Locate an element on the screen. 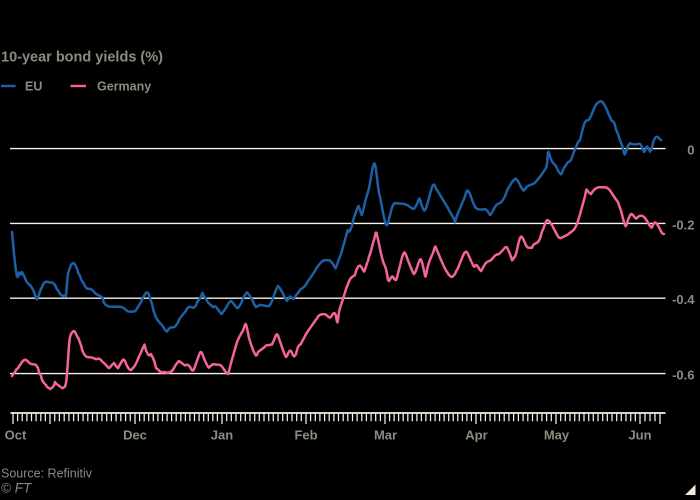 Image resolution: width=700 pixels, height=500 pixels. svg-text: Jun is located at coordinates (639, 435).